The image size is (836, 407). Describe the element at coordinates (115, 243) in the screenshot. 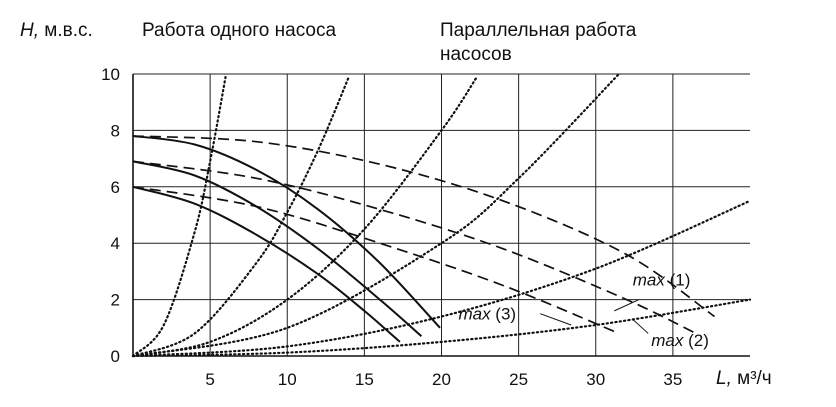

I see `y-tick-label: 4` at that location.